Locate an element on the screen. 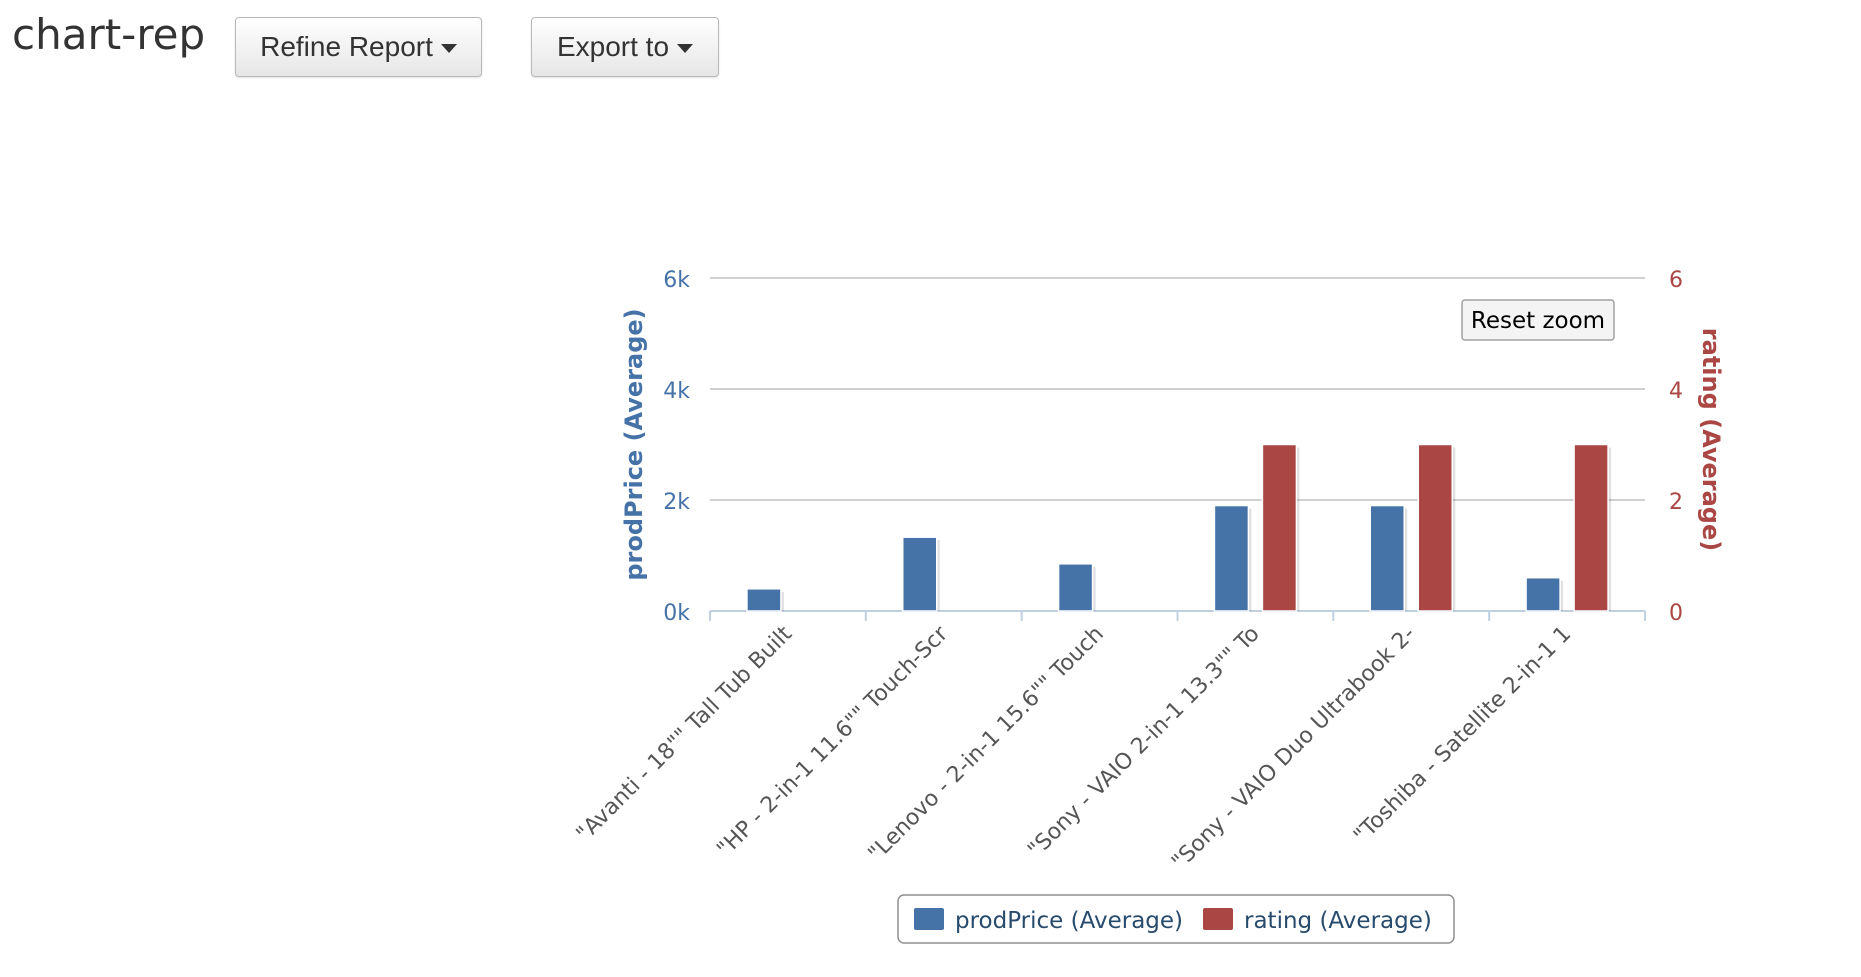 This screenshot has height=977, width=1861. legend-label-prodprice: prodPrice (Average) is located at coordinates (1069, 921).